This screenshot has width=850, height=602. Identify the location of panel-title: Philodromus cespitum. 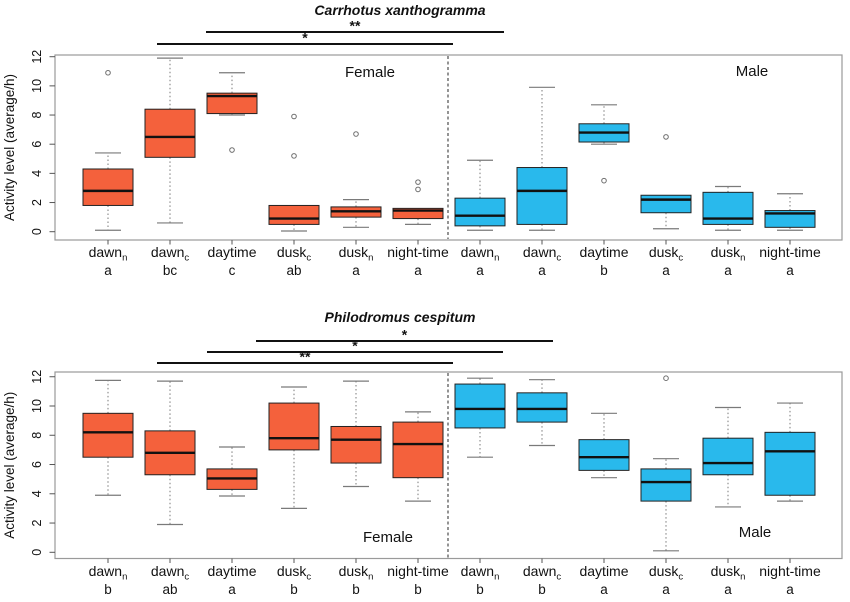
(400, 317).